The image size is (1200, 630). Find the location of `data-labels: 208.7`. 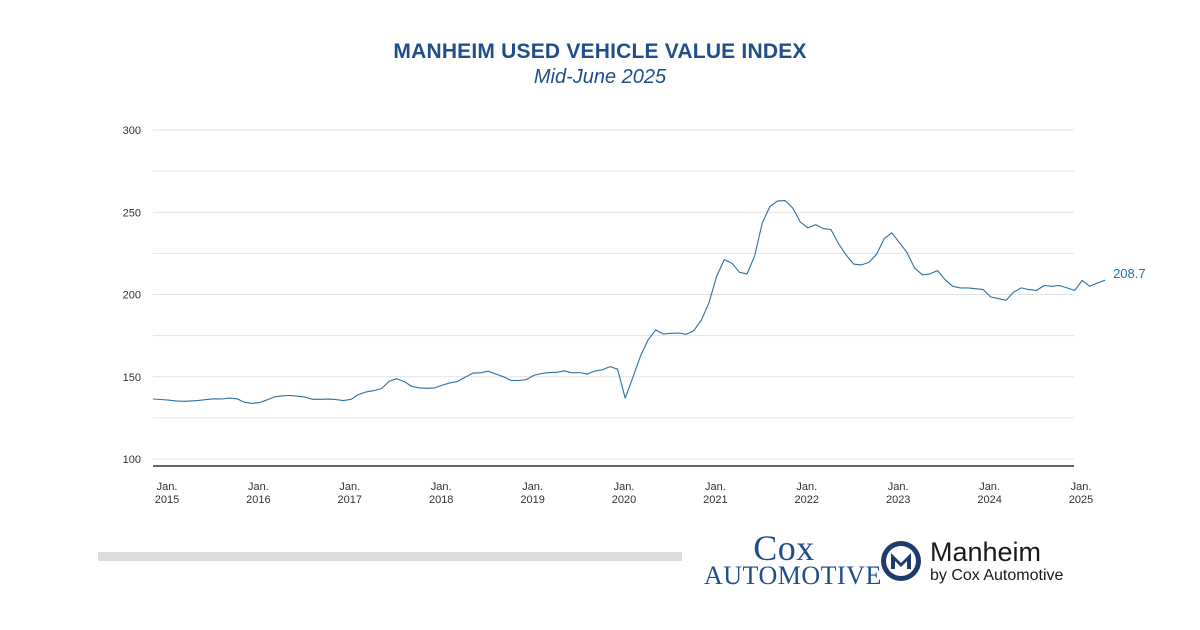

data-labels: 208.7 is located at coordinates (1129, 273).